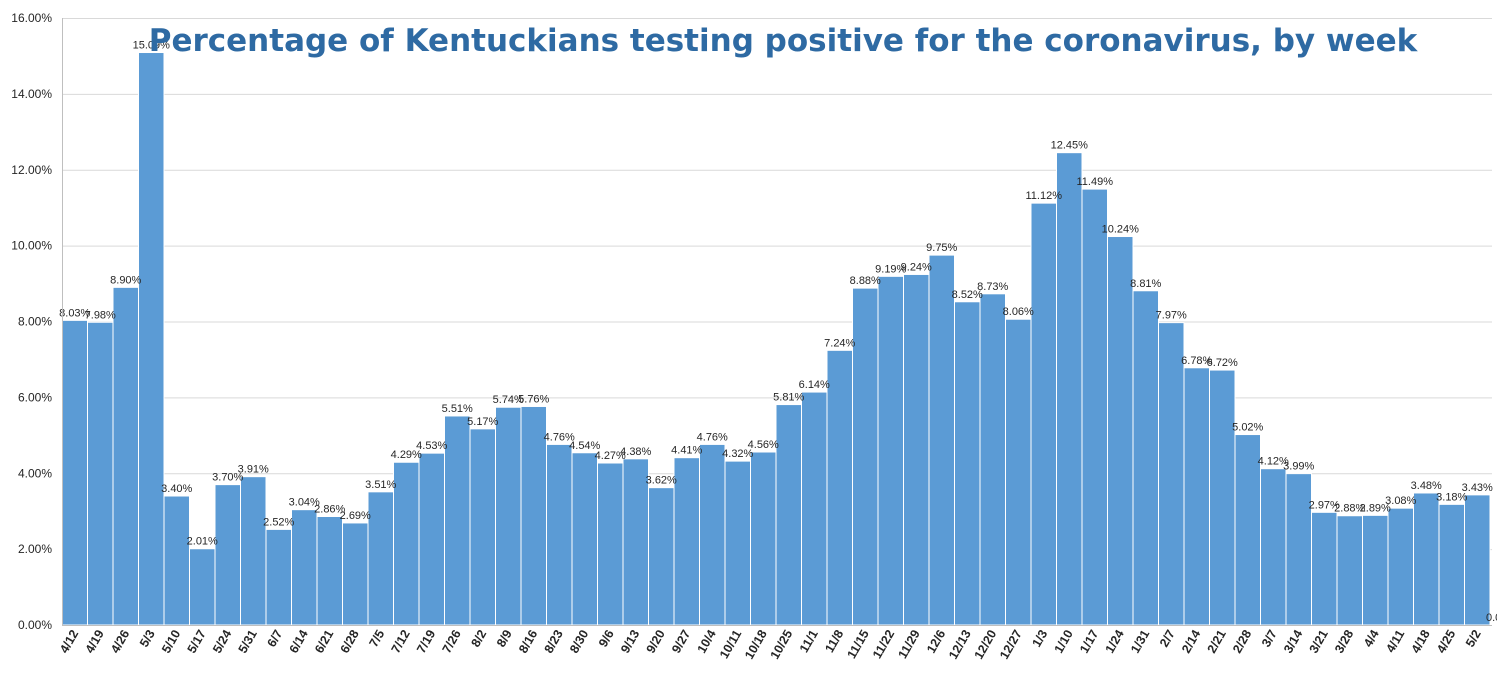 This screenshot has height=678, width=1497. I want to click on y-tick-label: 6.00%, so click(35, 397).